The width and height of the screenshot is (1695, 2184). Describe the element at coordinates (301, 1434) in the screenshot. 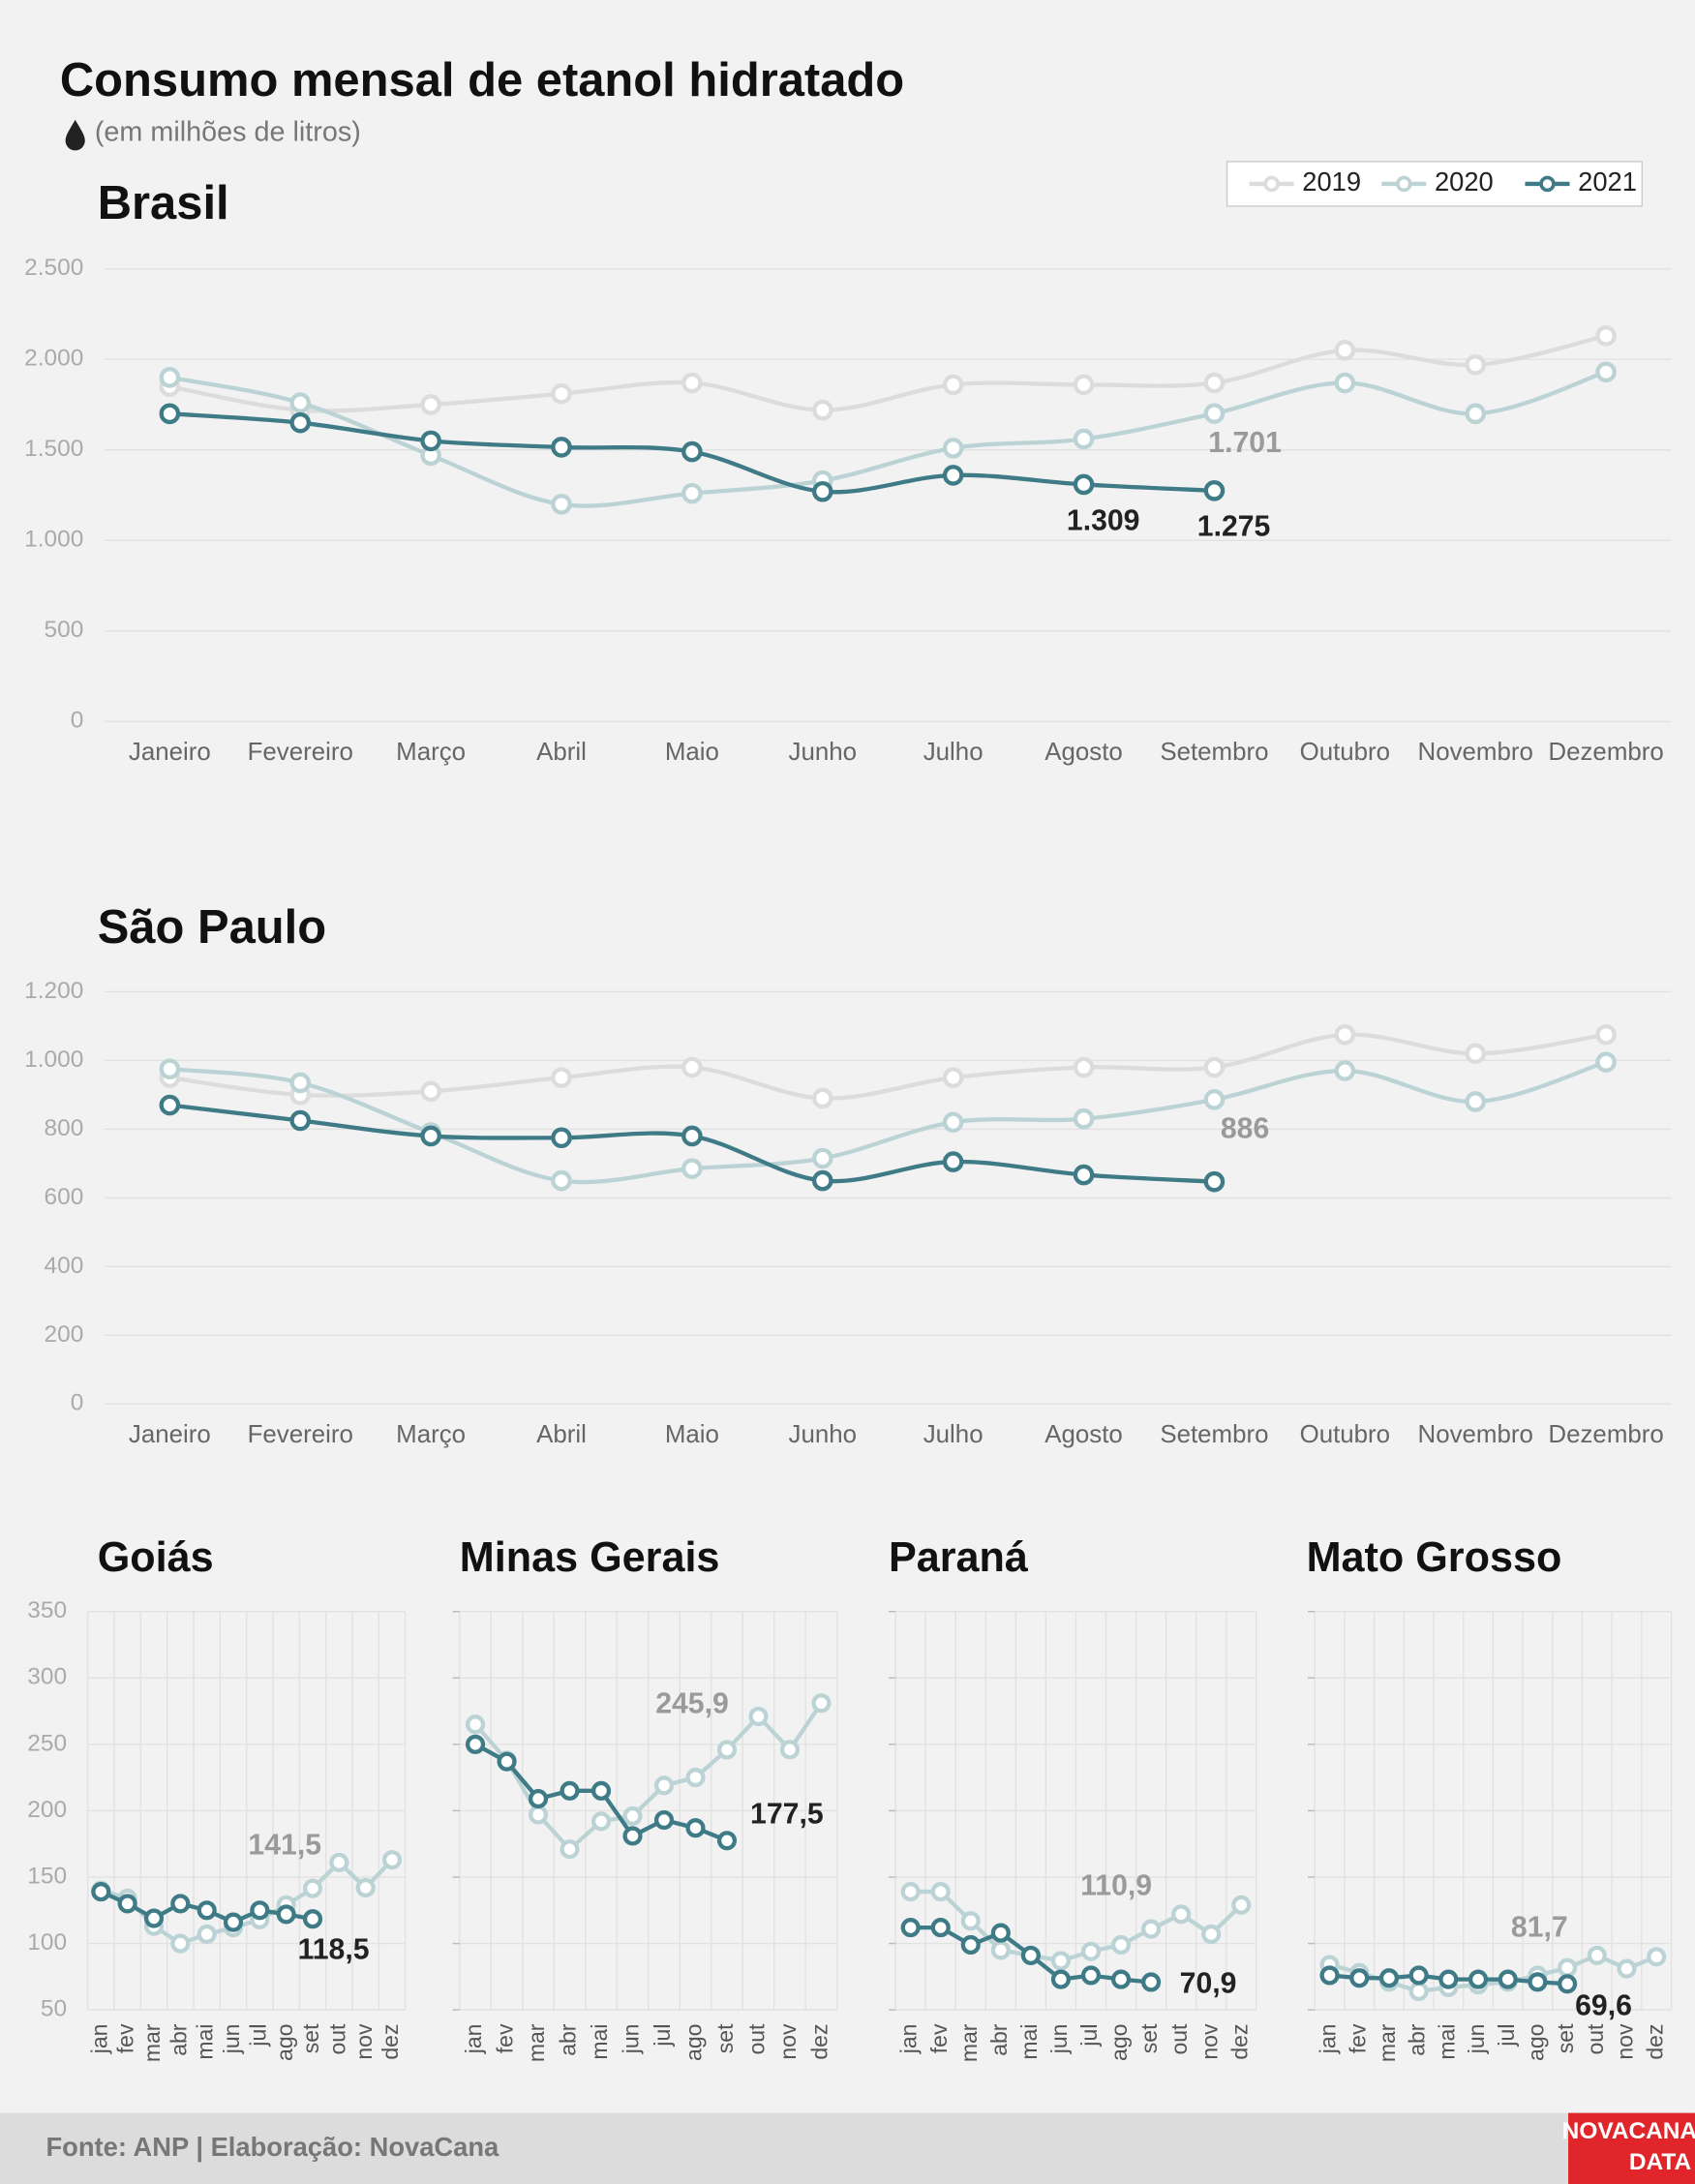

I see `x-tick-label: Fevereiro` at that location.